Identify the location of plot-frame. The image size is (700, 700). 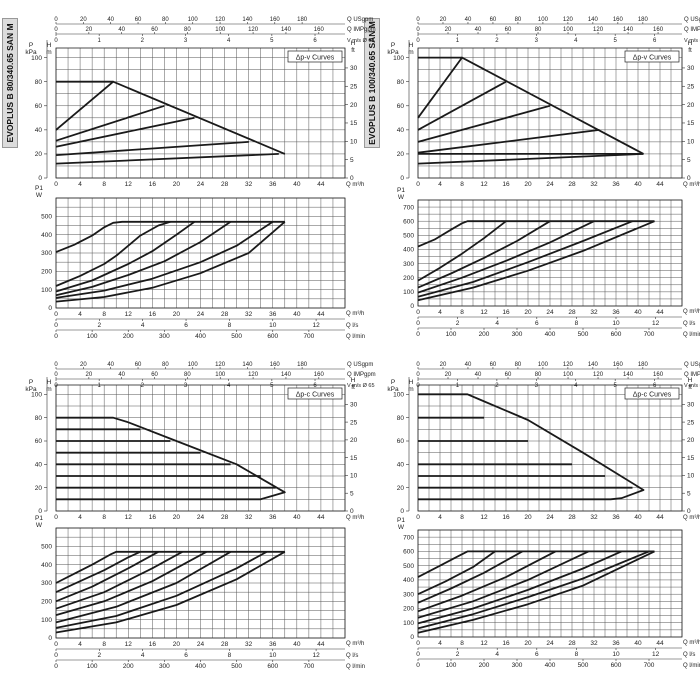
(200, 113).